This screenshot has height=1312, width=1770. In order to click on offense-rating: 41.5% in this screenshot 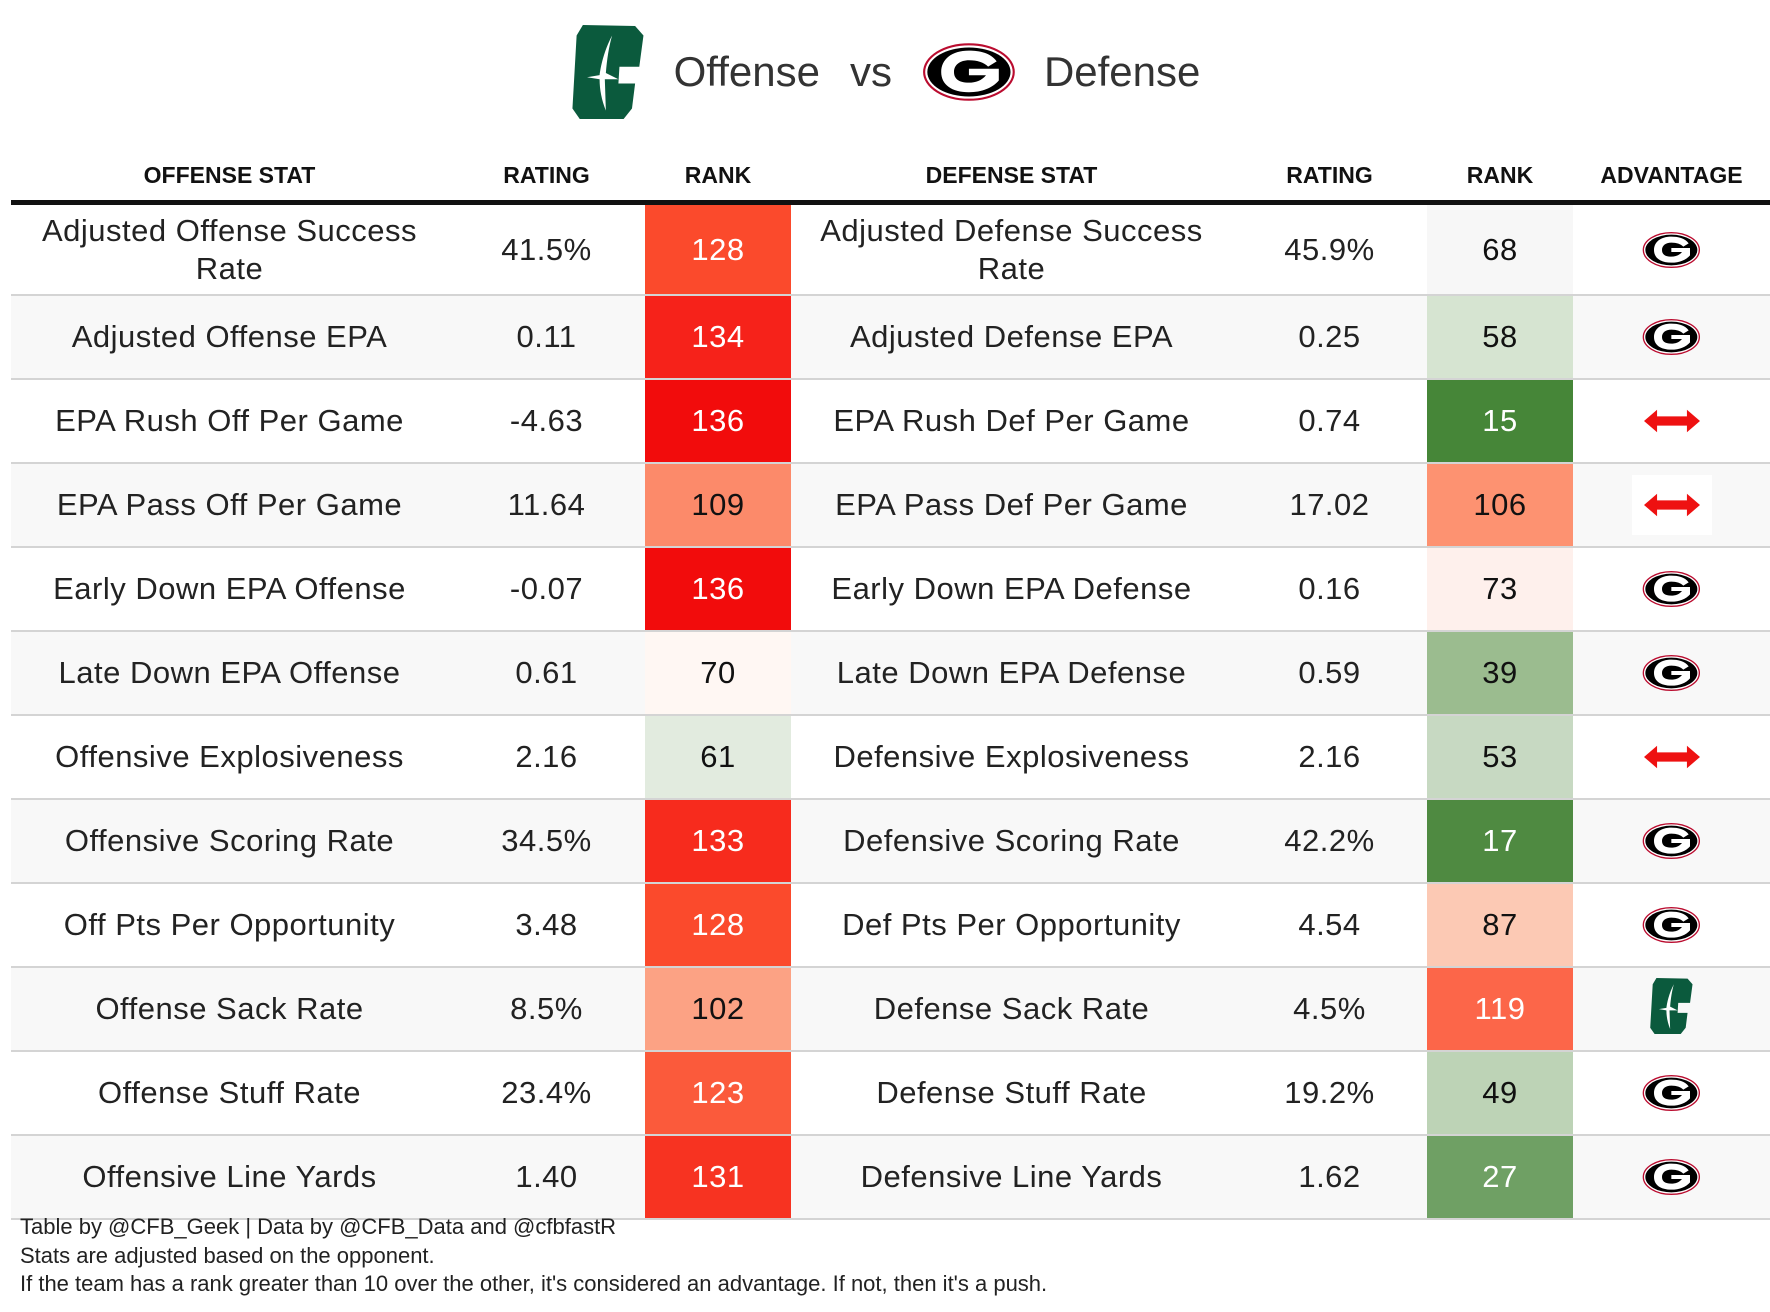, I will do `click(546, 249)`.